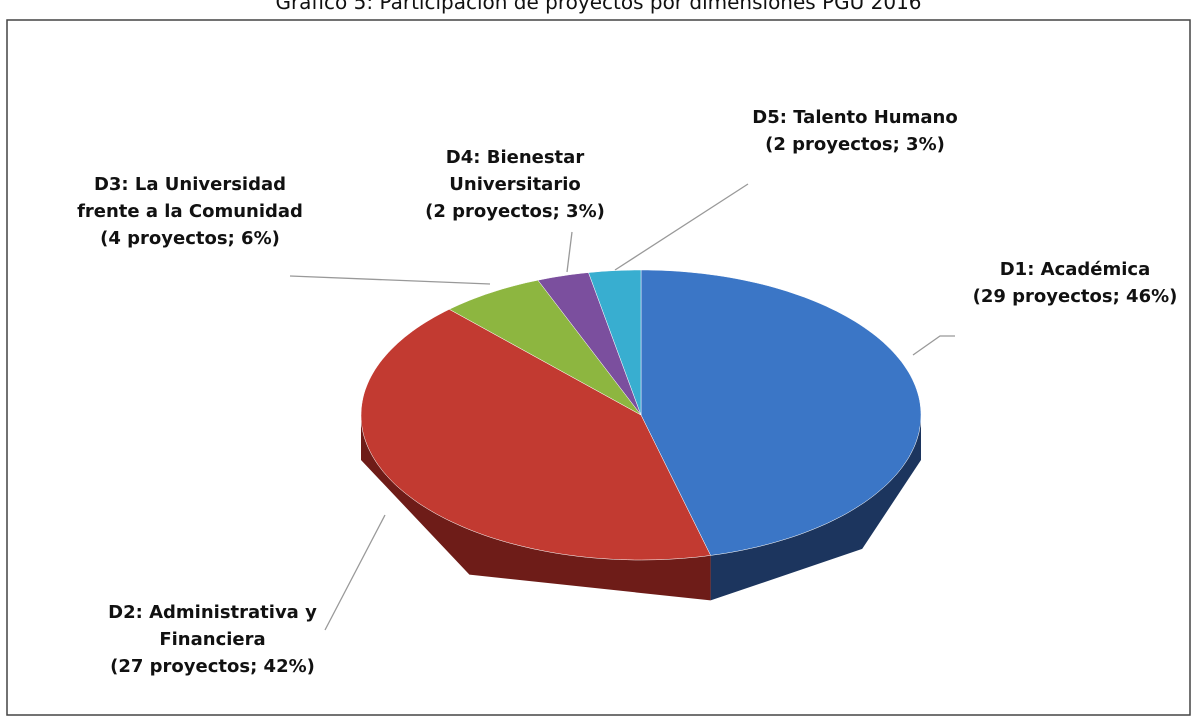 This screenshot has height=721, width=1197. Describe the element at coordinates (212, 626) in the screenshot. I see `category-label: D2: Administrativa y Financiera` at that location.